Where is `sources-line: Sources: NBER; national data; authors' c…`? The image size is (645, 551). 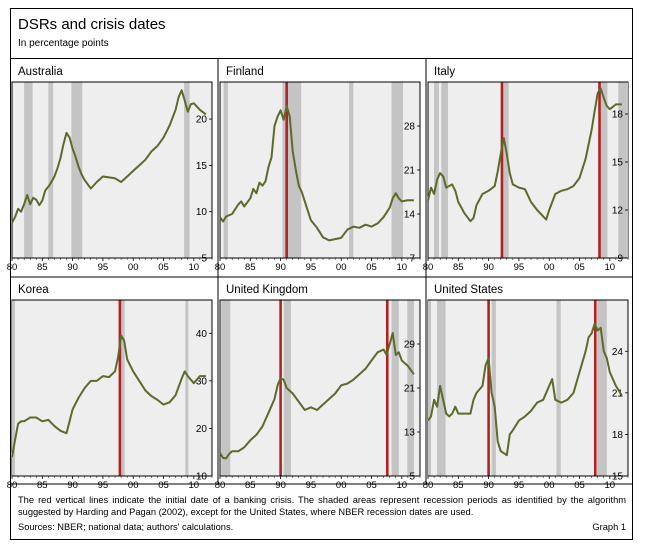
sources-line: Sources: NBER; national data; authors' c… is located at coordinates (126, 527).